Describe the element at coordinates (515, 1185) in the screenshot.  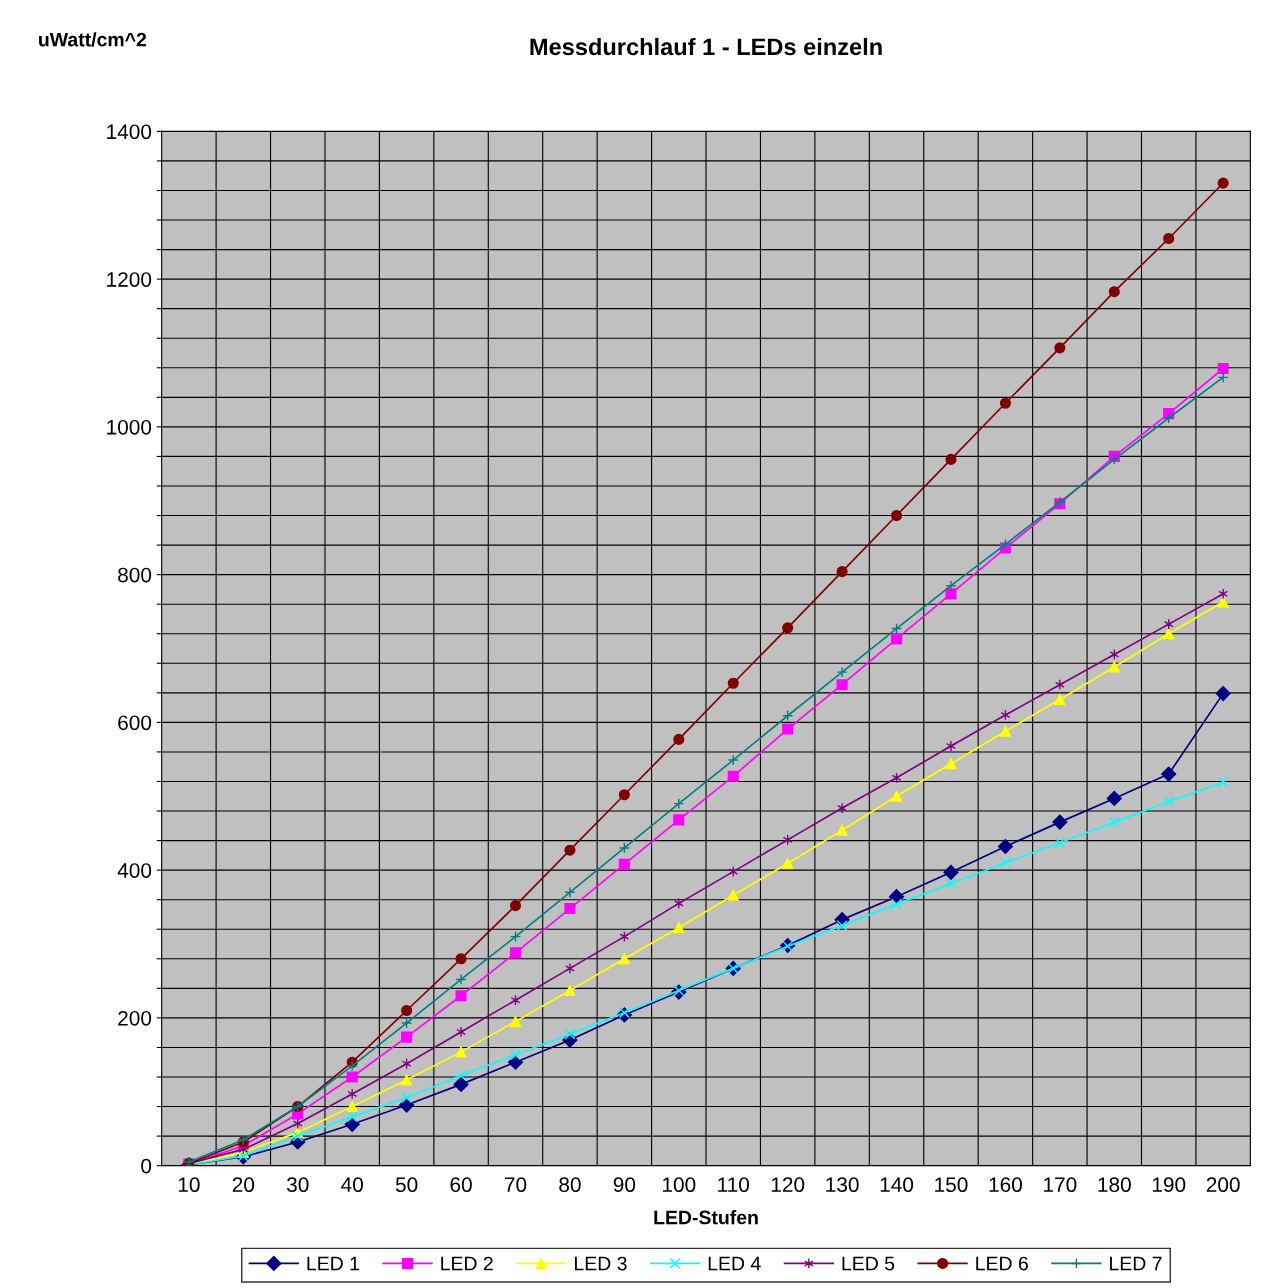
I see `x-tick-label: 70` at that location.